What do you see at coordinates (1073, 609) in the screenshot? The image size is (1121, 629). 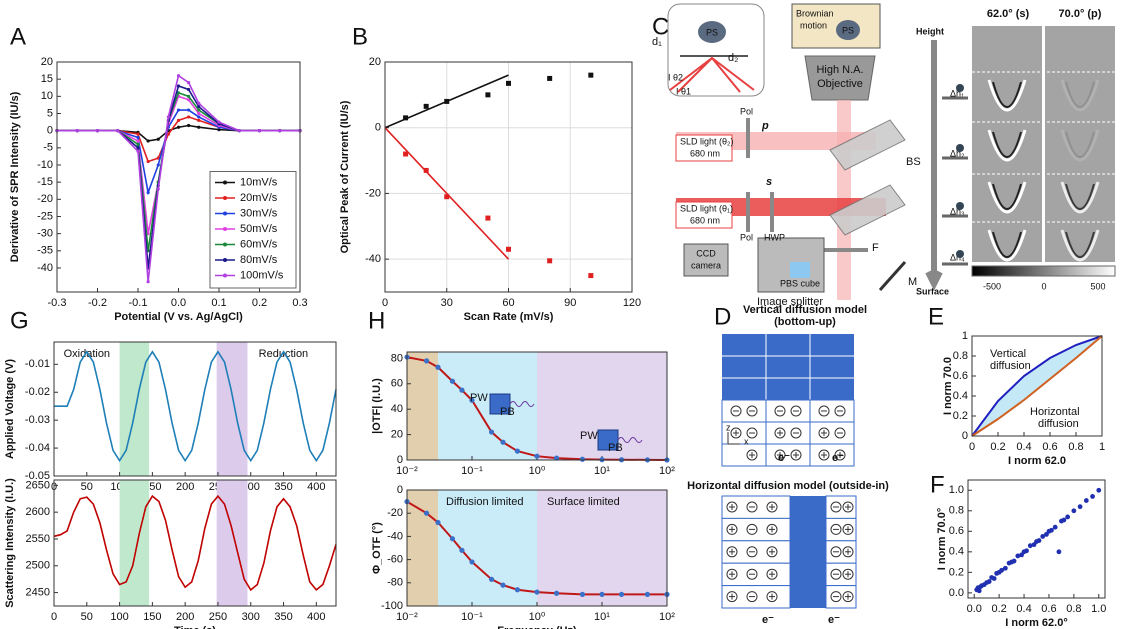 I see `x-tick-label: 0.8` at bounding box center [1073, 609].